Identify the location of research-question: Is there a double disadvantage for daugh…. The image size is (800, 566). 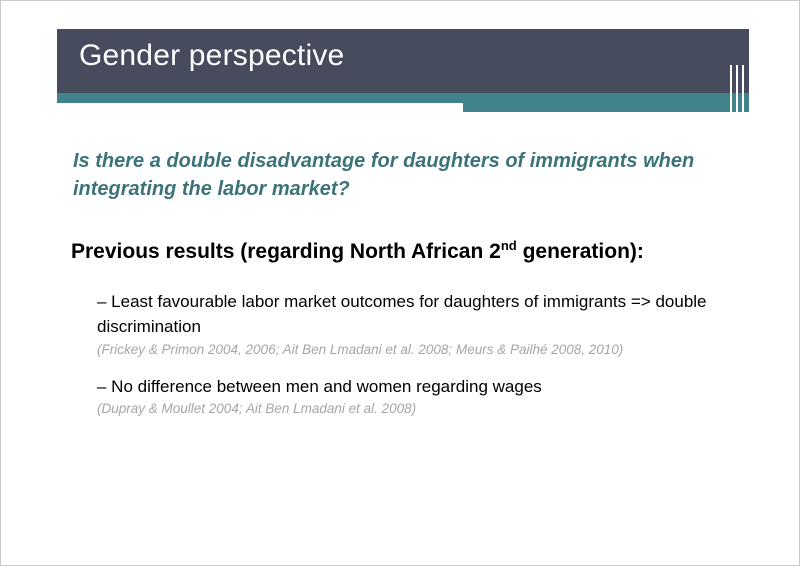
(384, 175).